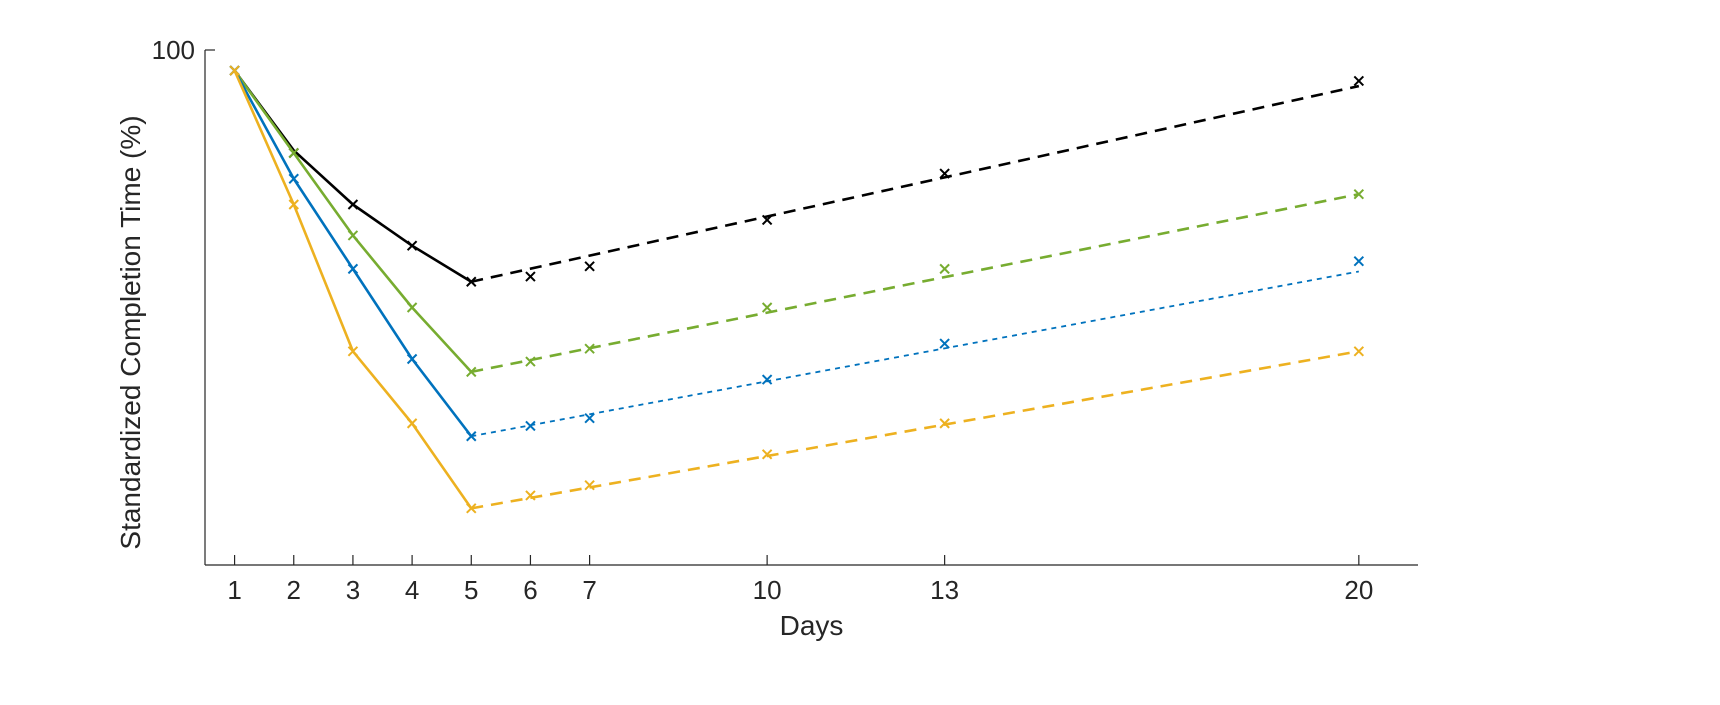 This screenshot has height=705, width=1720. I want to click on x-tick-label: 4, so click(412, 590).